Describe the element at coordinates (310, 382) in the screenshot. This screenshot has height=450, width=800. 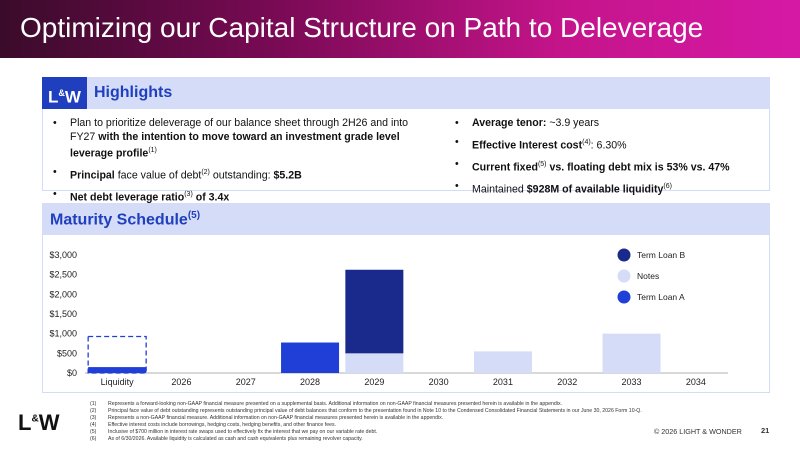
I see `x-tick-label: 2028` at that location.